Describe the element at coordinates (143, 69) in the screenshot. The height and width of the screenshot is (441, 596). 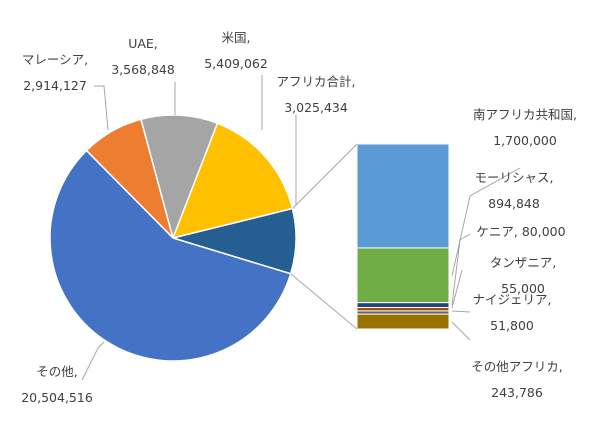
I see `pie-label-1-value: 3,568,848` at that location.